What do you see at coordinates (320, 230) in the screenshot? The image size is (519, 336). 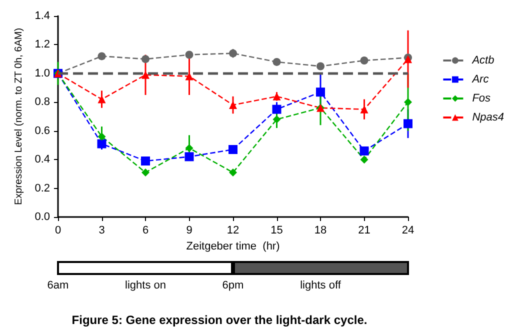 I see `x-tick-label: 18` at bounding box center [320, 230].